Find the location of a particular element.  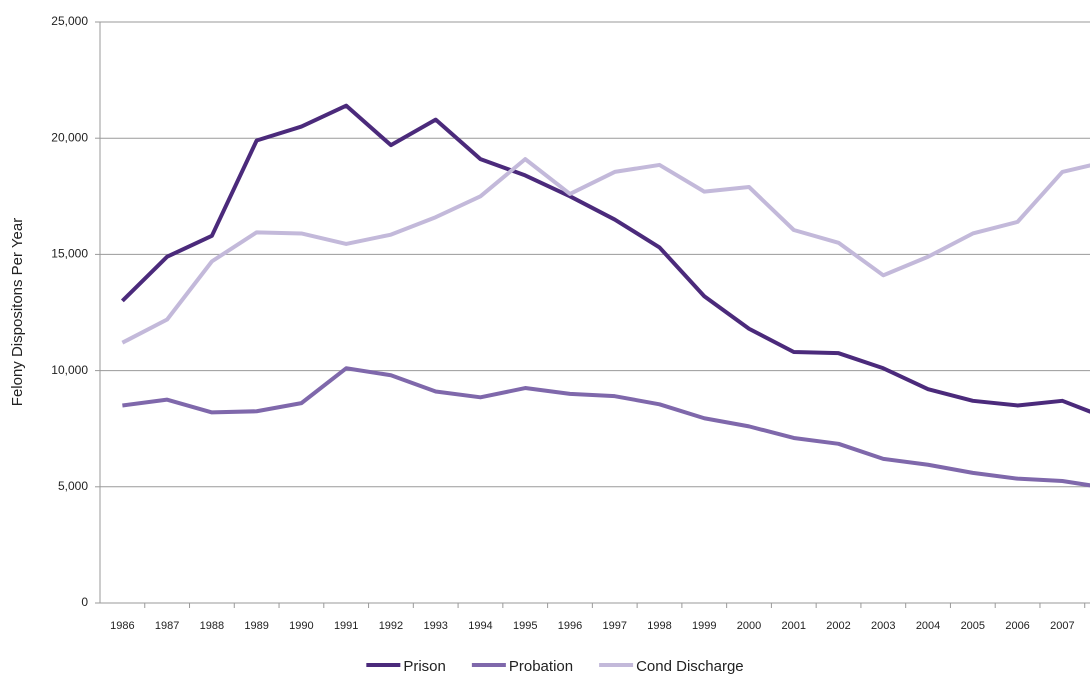

x-tick-label: 1987 is located at coordinates (167, 626).